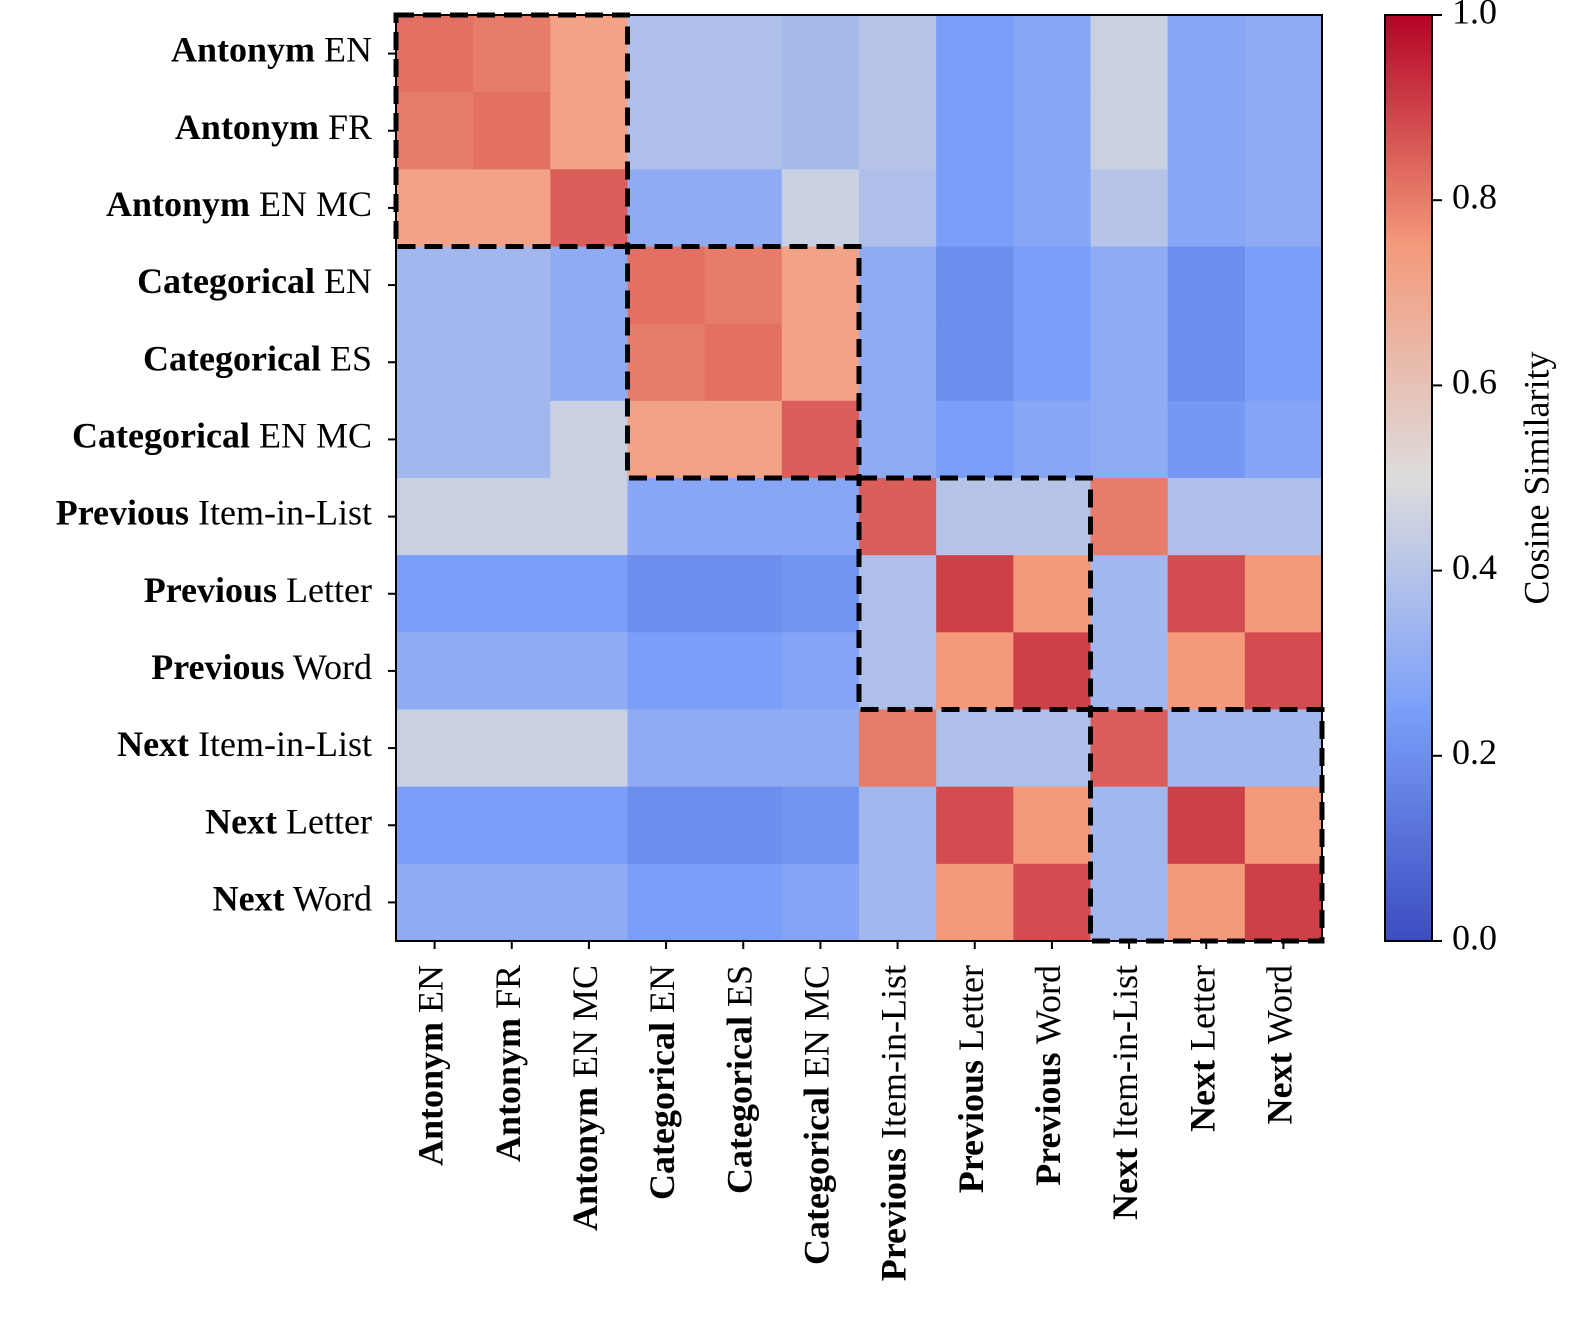 The width and height of the screenshot is (1578, 1343). I want to click on label-rest: ES, so click(351, 359).